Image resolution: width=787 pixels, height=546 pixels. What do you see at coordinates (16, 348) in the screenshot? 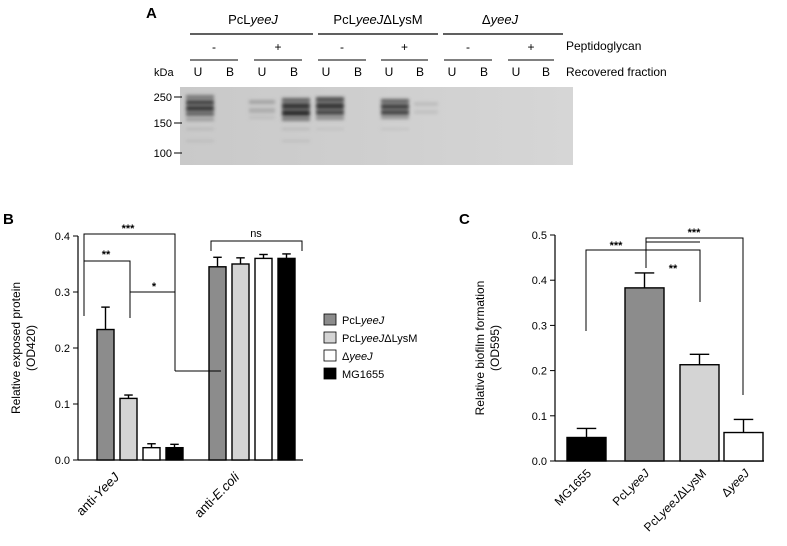
I see `panel-b-ylabel-1: Relative exposed protein` at bounding box center [16, 348].